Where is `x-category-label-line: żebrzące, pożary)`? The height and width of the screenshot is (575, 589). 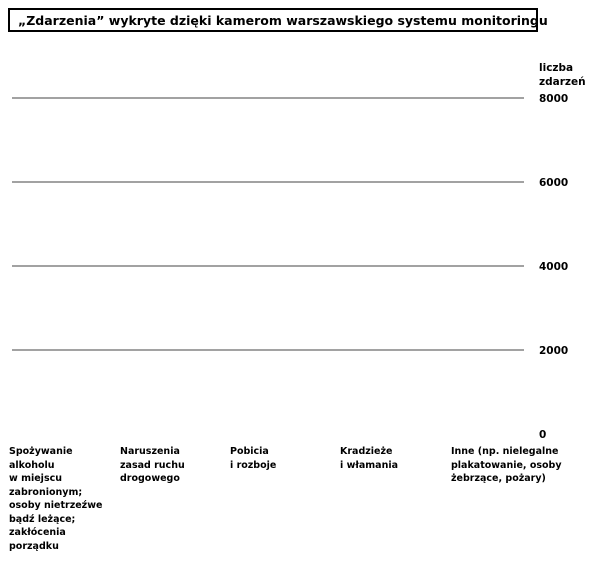
x-category-label-line: żebrzące, pożary) is located at coordinates (498, 478).